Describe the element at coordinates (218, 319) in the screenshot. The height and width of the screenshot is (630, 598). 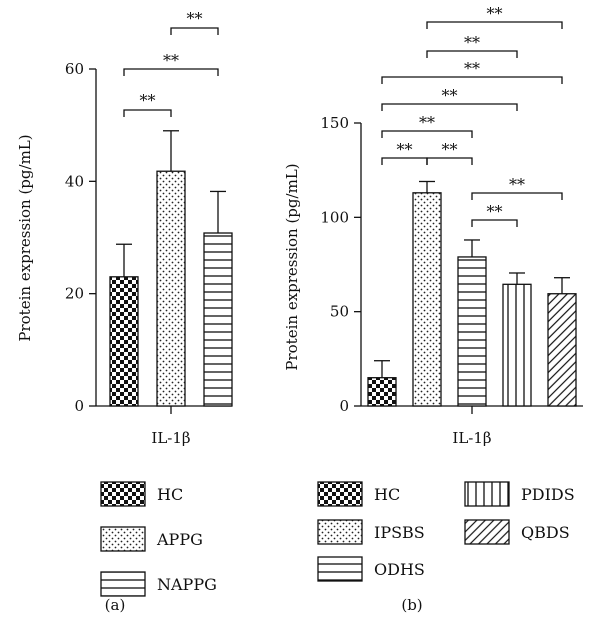
I see `bar-nappg` at that location.